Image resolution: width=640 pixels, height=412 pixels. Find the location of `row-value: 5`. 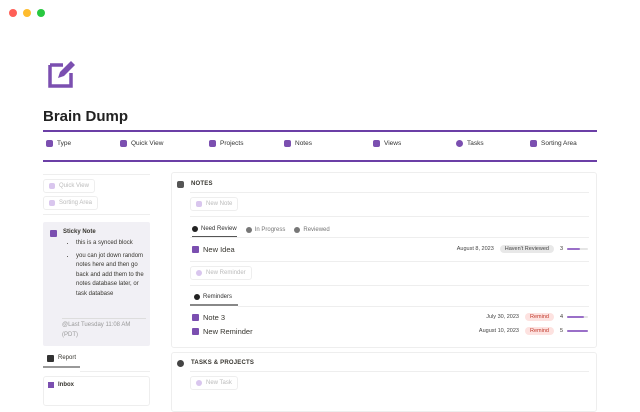

row-value: 5 is located at coordinates (561, 331).